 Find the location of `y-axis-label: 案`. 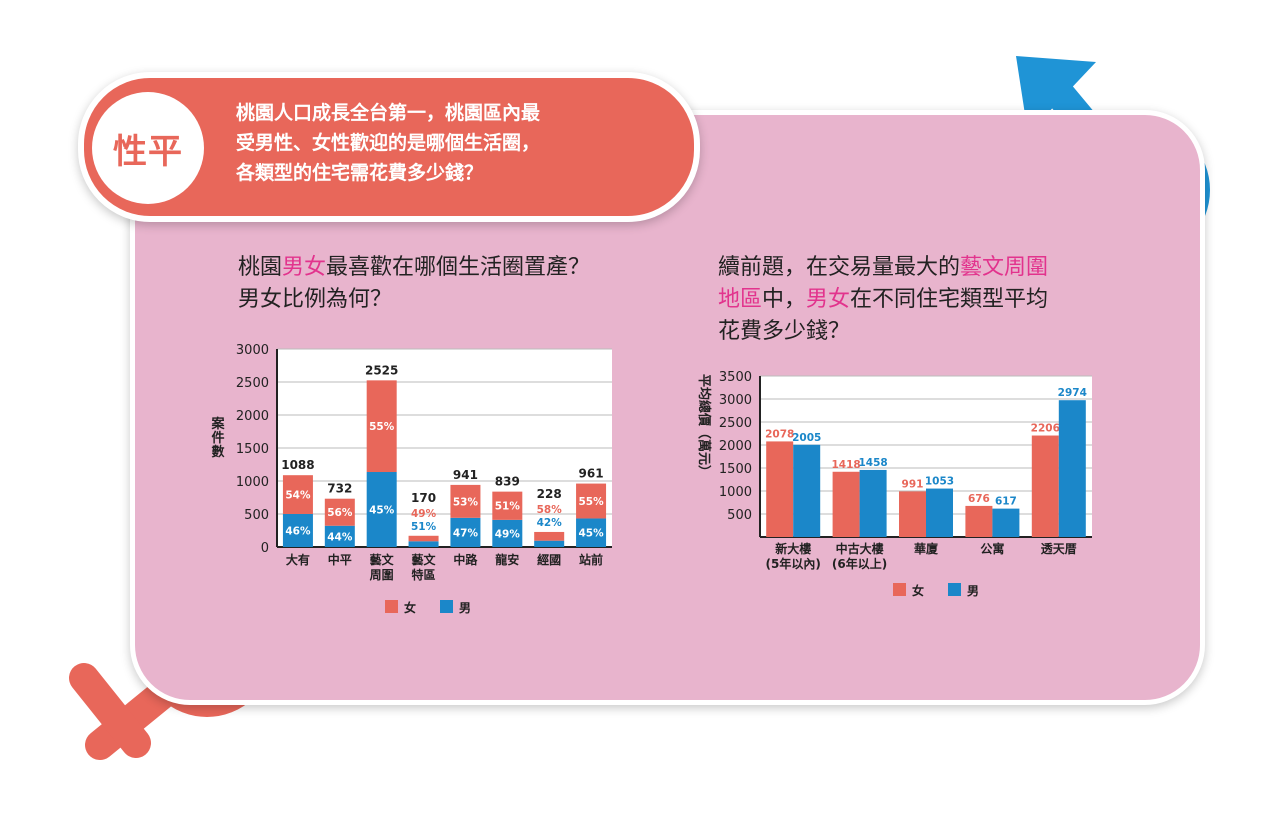

y-axis-label: 案 is located at coordinates (217, 424).